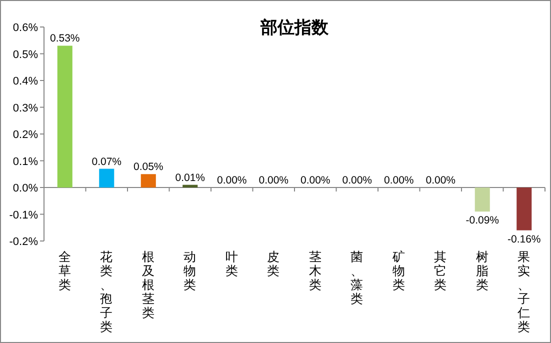 The height and width of the screenshot is (343, 551). I want to click on x-tick-label: 茎木类, so click(315, 271).